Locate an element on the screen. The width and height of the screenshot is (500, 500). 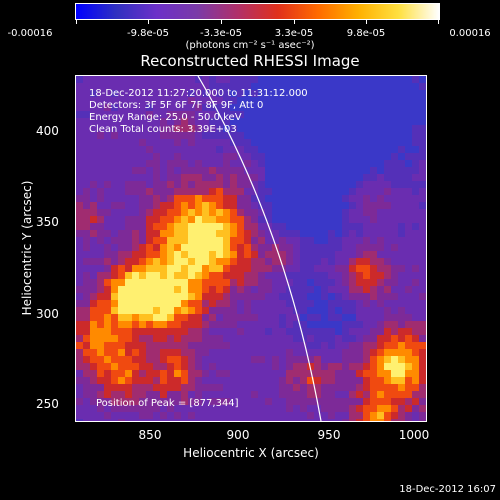
x-tick-label: 900 is located at coordinates (238, 435).